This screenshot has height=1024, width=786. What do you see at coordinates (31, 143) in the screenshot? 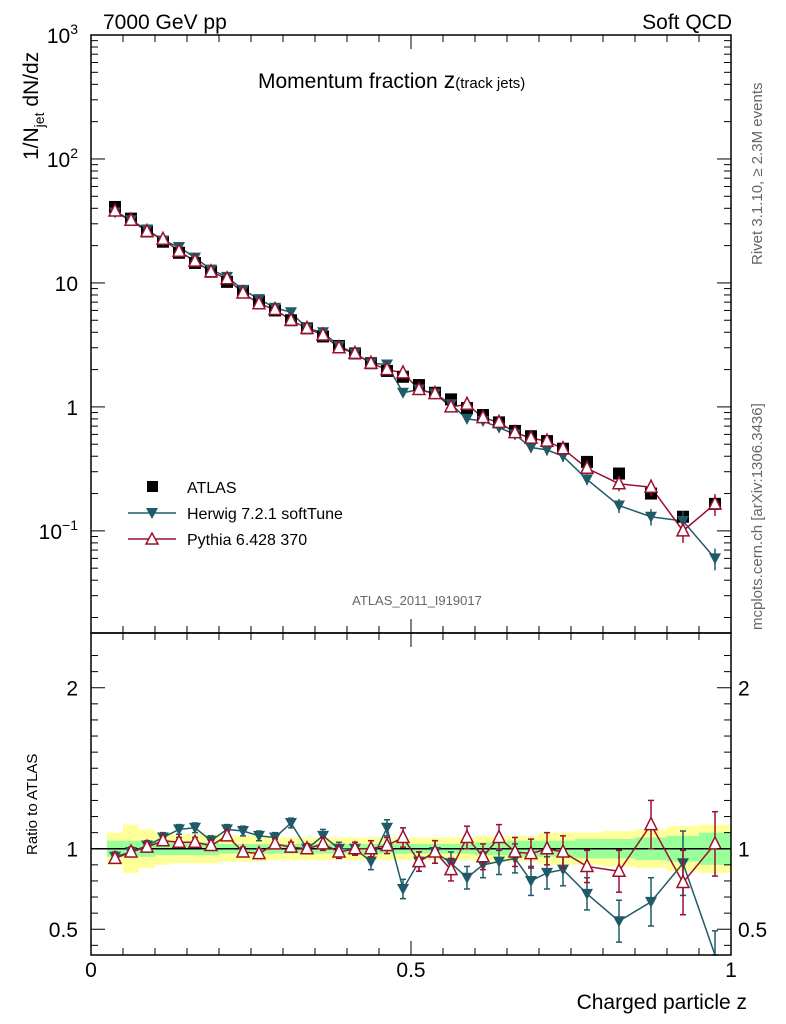
I see `y-label-prefix: 1/N` at bounding box center [31, 143].